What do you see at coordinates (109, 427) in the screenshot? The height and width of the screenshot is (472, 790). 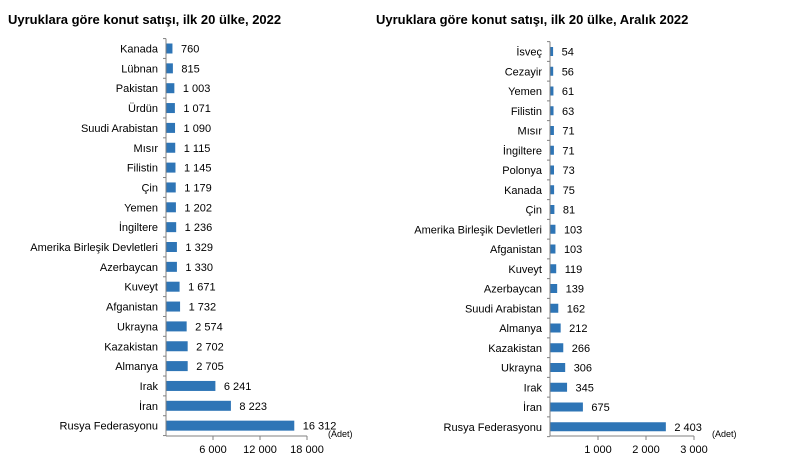 I see `category-label: Rusya Federasyonu` at bounding box center [109, 427].